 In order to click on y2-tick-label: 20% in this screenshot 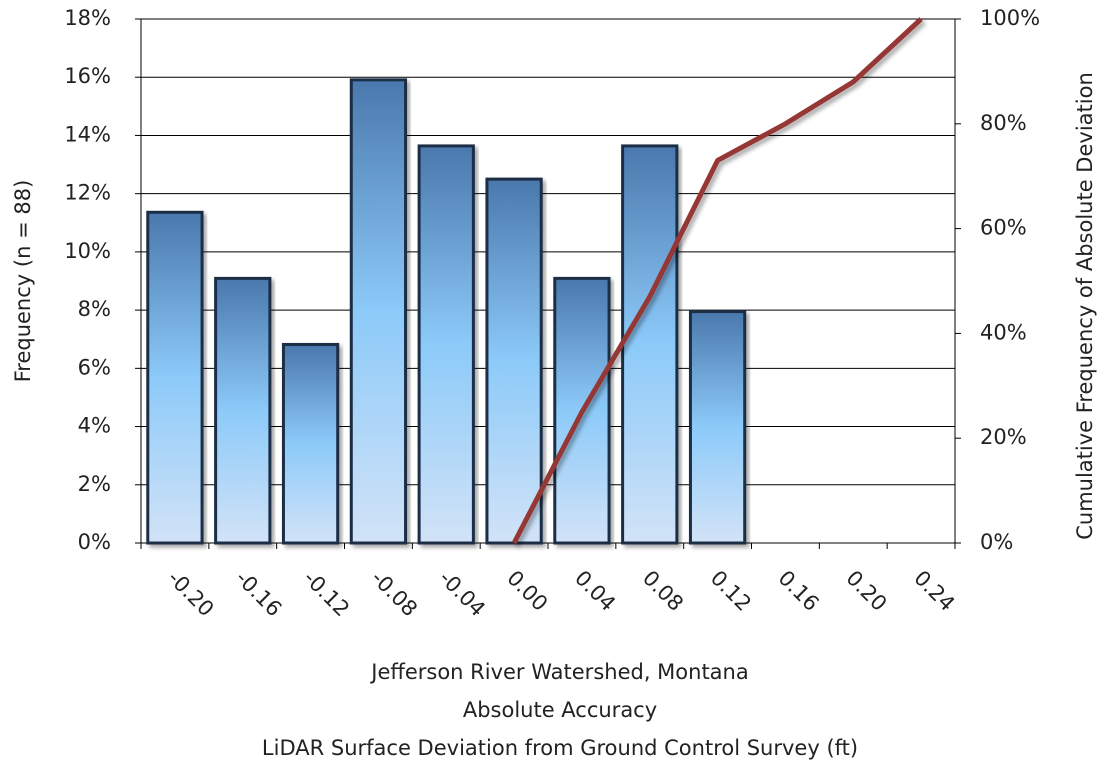, I will do `click(1003, 437)`.